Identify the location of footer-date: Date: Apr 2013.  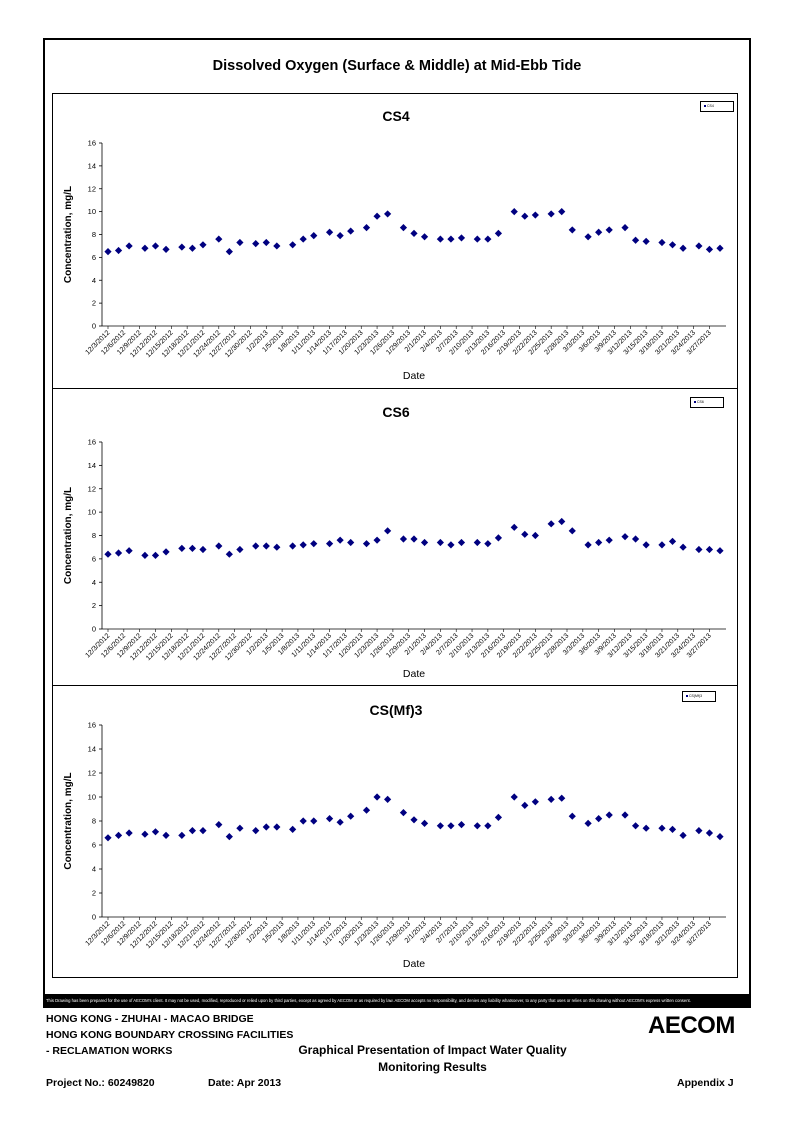
(245, 1083).